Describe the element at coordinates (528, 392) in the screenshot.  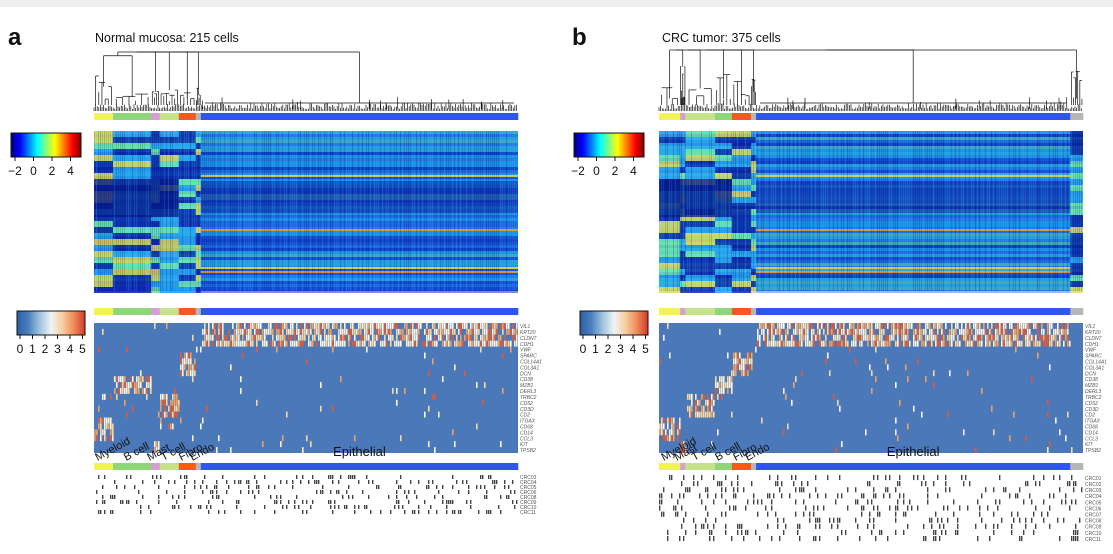
I see `gene-label: DERL3` at that location.